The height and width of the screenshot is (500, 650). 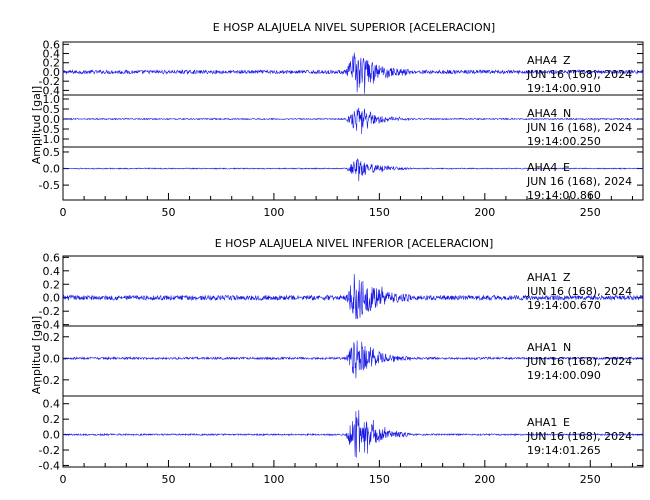 I want to click on y-ticks: 0.2 0.0 -0.2, so click(x=341, y=359).